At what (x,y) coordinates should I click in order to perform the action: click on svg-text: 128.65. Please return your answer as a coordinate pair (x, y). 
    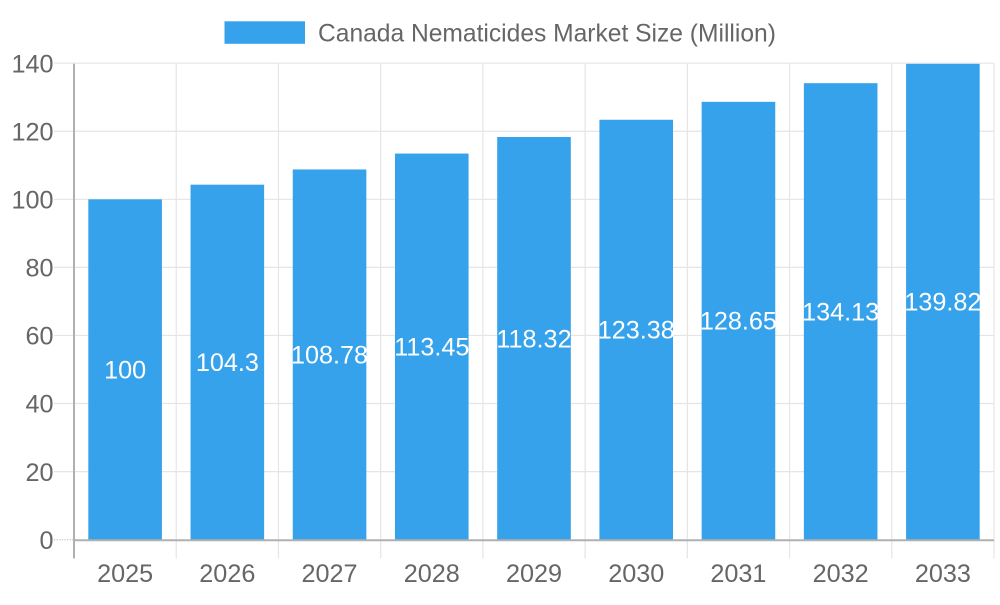
    Looking at the image, I should click on (738, 322).